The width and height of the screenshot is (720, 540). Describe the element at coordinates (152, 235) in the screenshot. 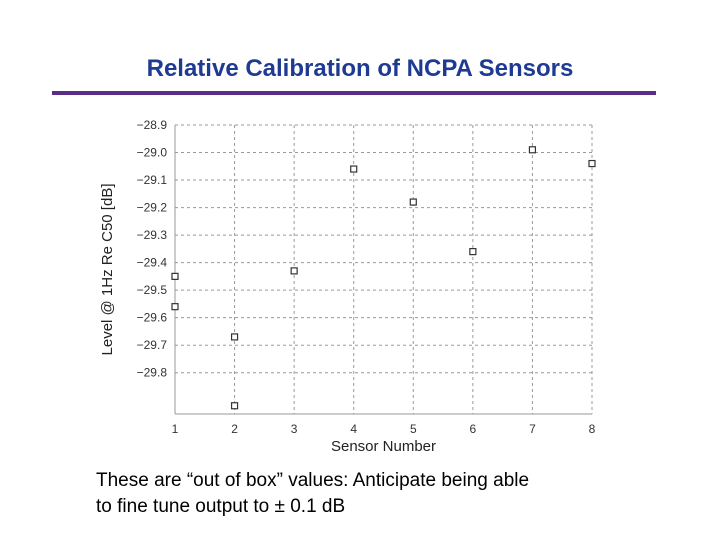

I see `y-tick-label: −29.3` at that location.